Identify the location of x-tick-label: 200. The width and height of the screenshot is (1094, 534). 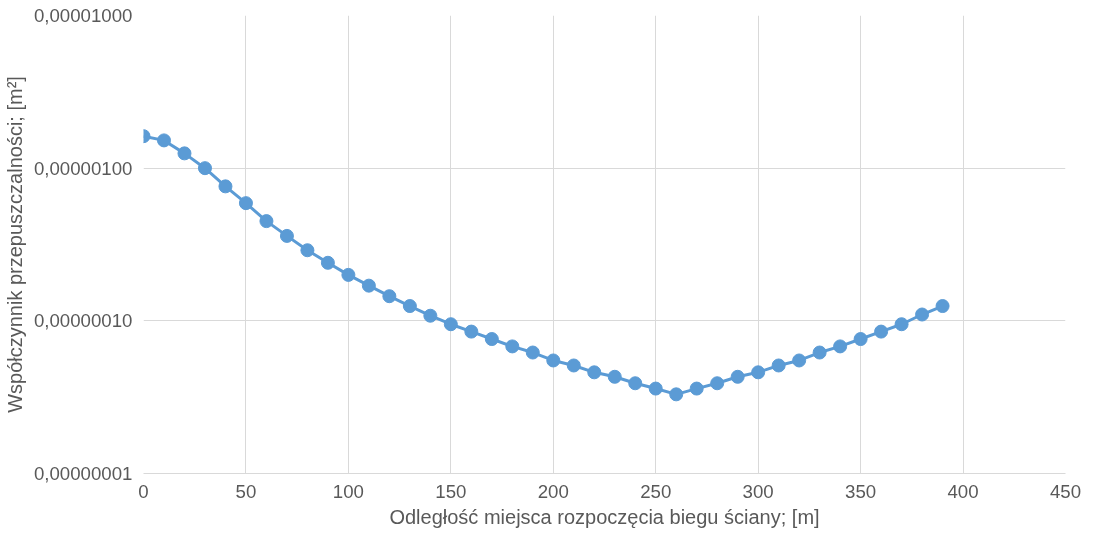
(553, 491).